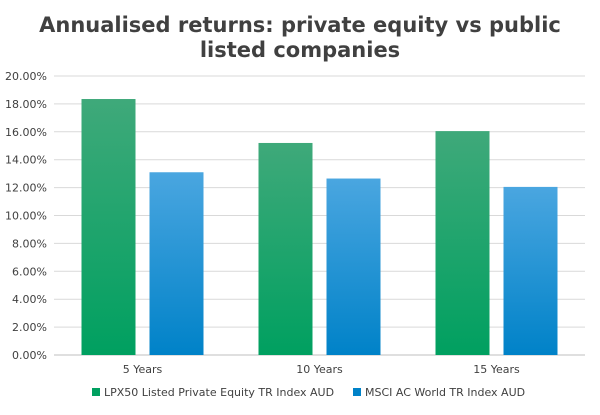  I want to click on y-tick-label: 20.00%, so click(26, 76).